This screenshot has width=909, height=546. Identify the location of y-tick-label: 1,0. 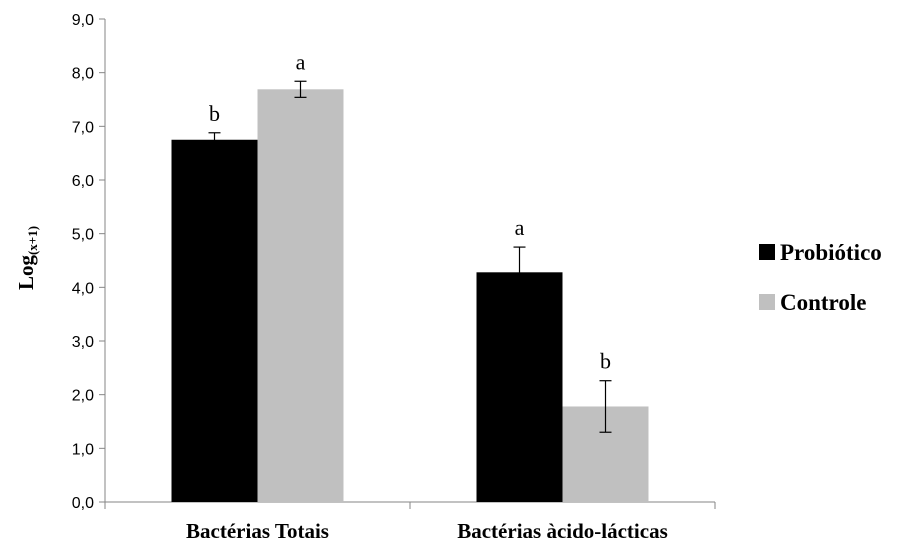
(83, 449).